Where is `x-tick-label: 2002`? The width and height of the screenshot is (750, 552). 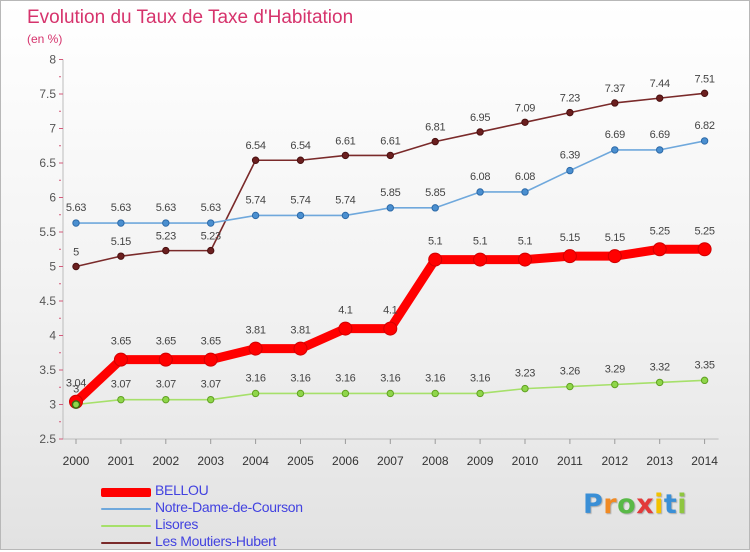 x-tick-label: 2002 is located at coordinates (165, 461).